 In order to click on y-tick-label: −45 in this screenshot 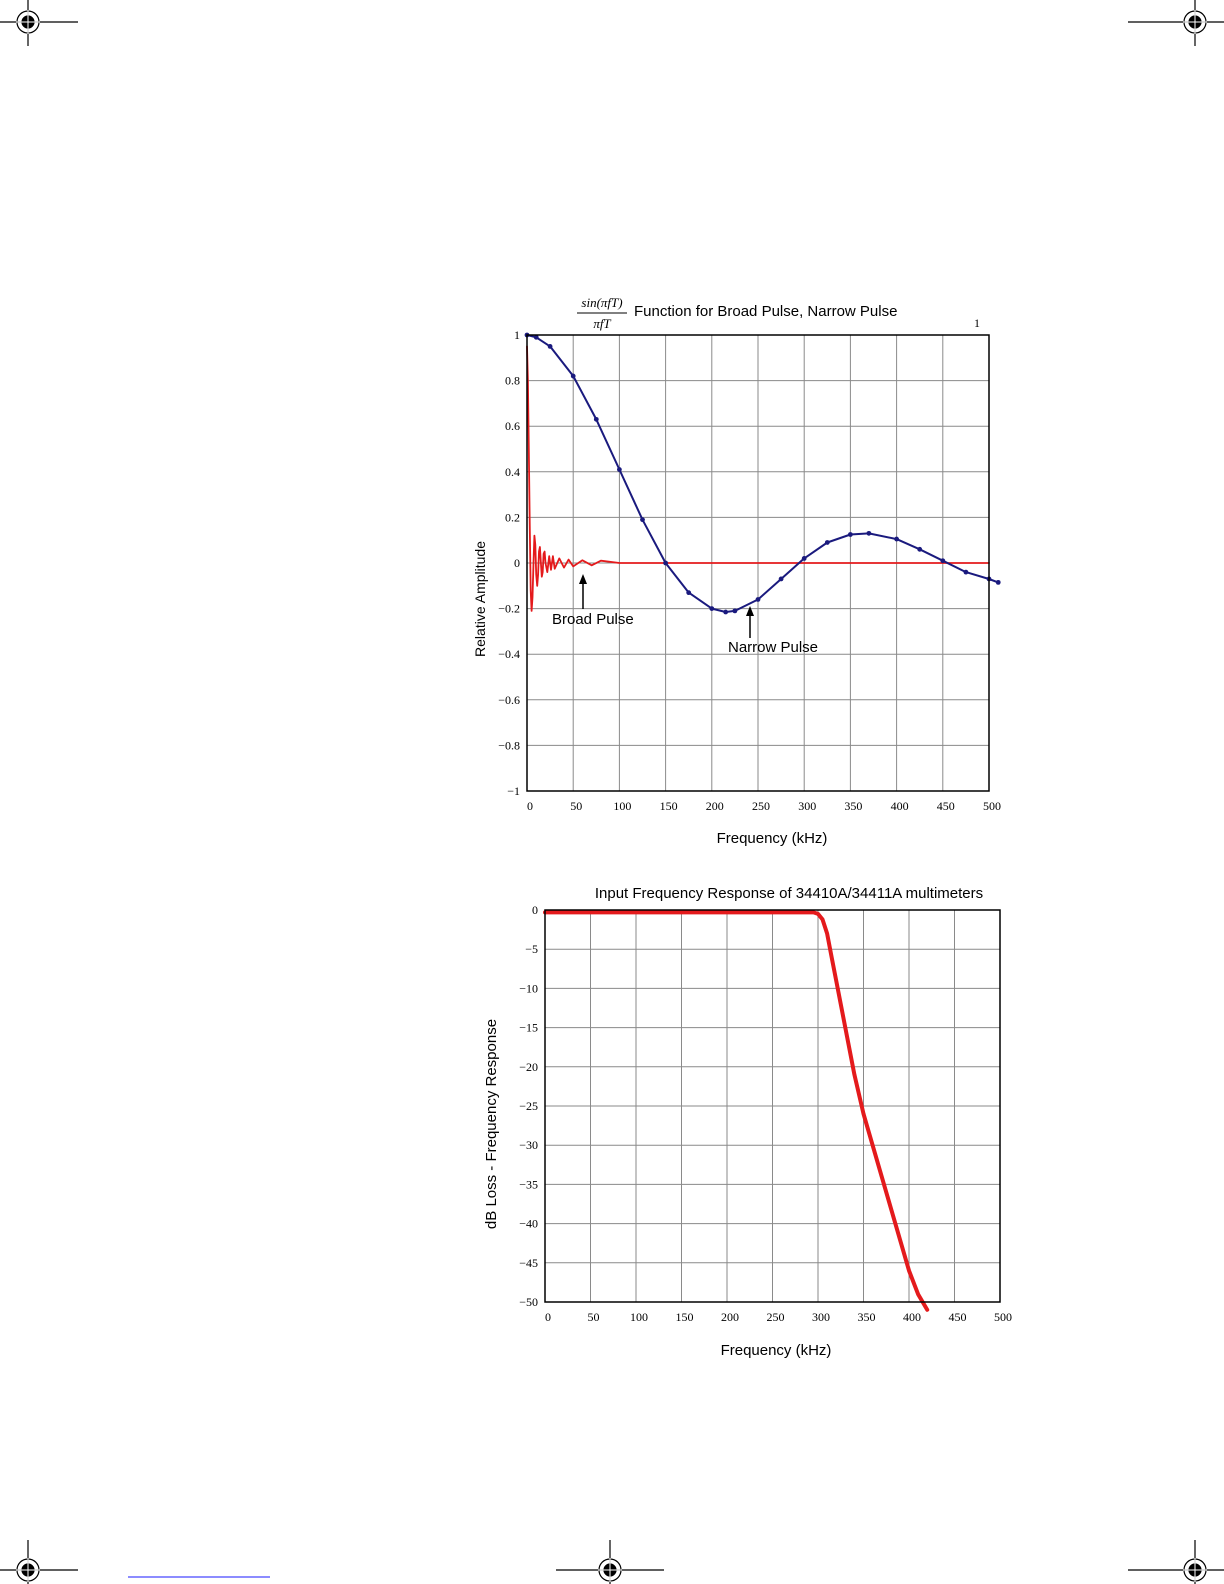, I will do `click(528, 1263)`.